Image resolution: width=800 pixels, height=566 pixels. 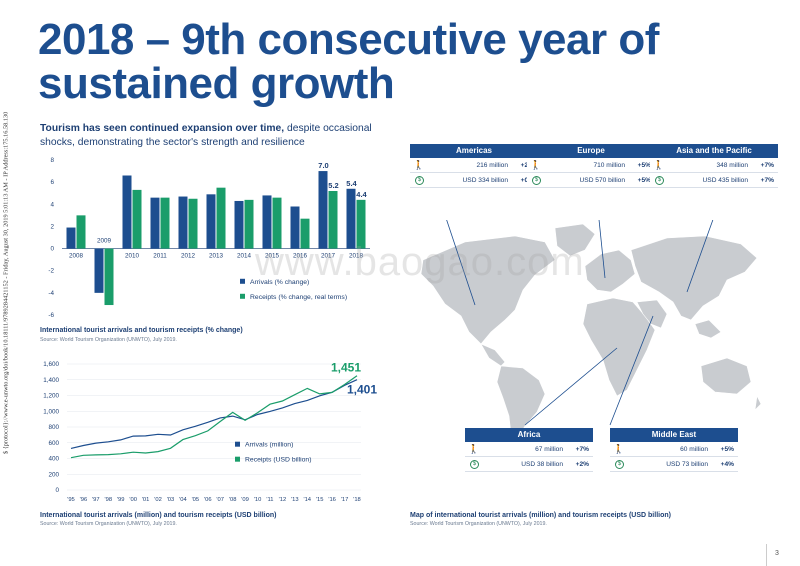 What do you see at coordinates (323, 165) in the screenshot?
I see `bar-data-label: 7.0` at bounding box center [323, 165].